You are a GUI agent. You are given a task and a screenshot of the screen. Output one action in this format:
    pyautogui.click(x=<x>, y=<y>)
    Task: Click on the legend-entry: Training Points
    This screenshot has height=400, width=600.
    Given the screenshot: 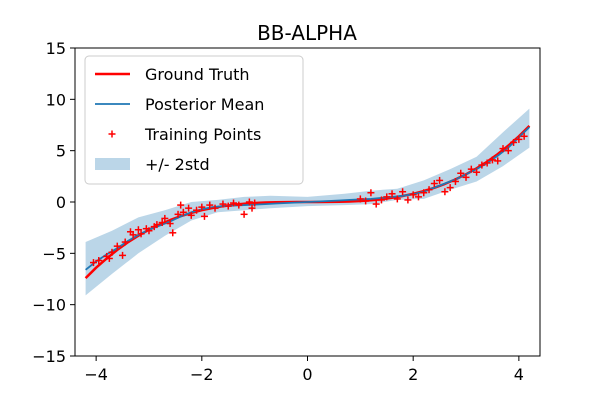 What is the action you would take?
    pyautogui.click(x=184, y=134)
    